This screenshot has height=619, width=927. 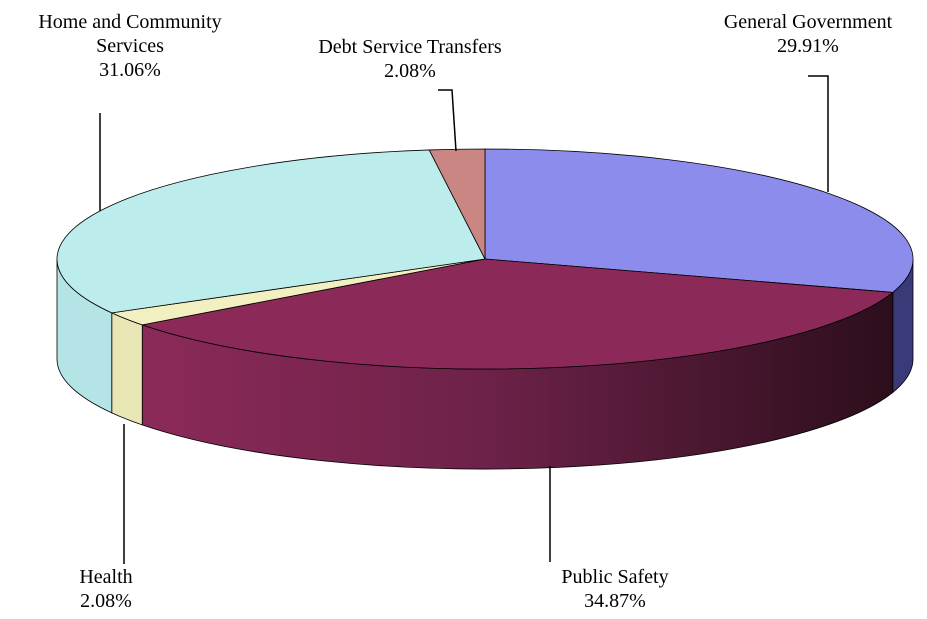 I want to click on slice-label-home-and-community-services: Services, so click(x=130, y=46).